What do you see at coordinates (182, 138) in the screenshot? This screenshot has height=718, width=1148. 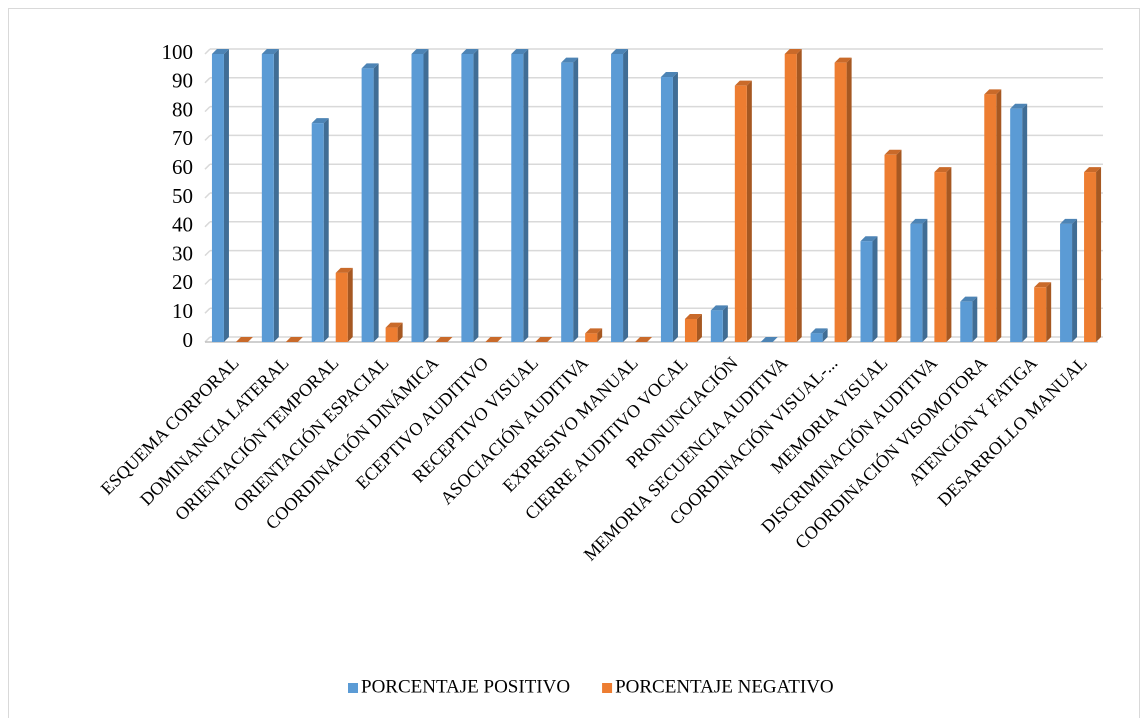 I see `y-tick-label: 70` at bounding box center [182, 138].